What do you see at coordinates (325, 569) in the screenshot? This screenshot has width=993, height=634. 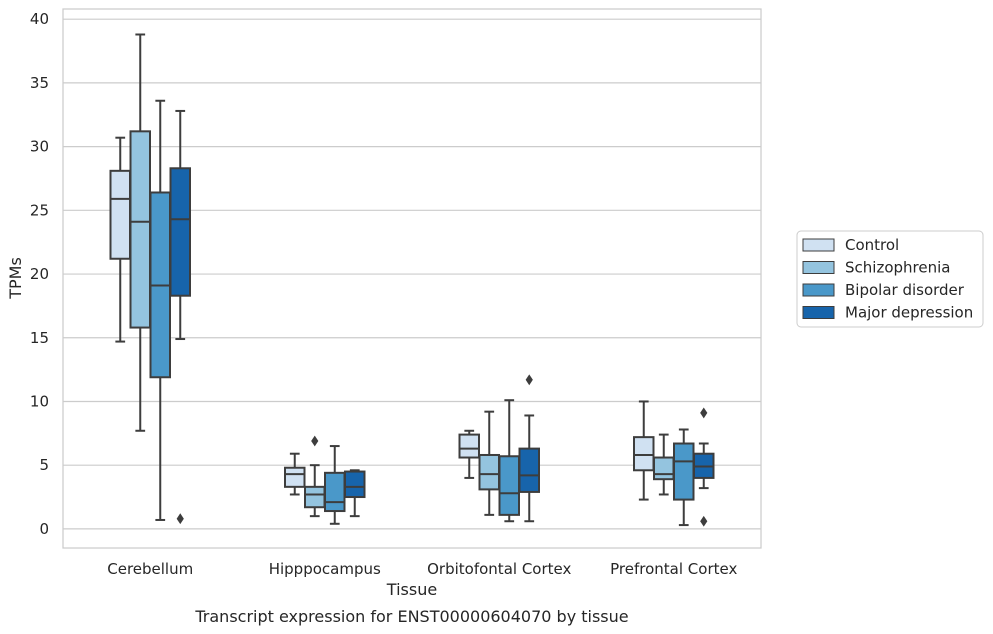 I see `x-tick-label: Hipppocampus` at bounding box center [325, 569].